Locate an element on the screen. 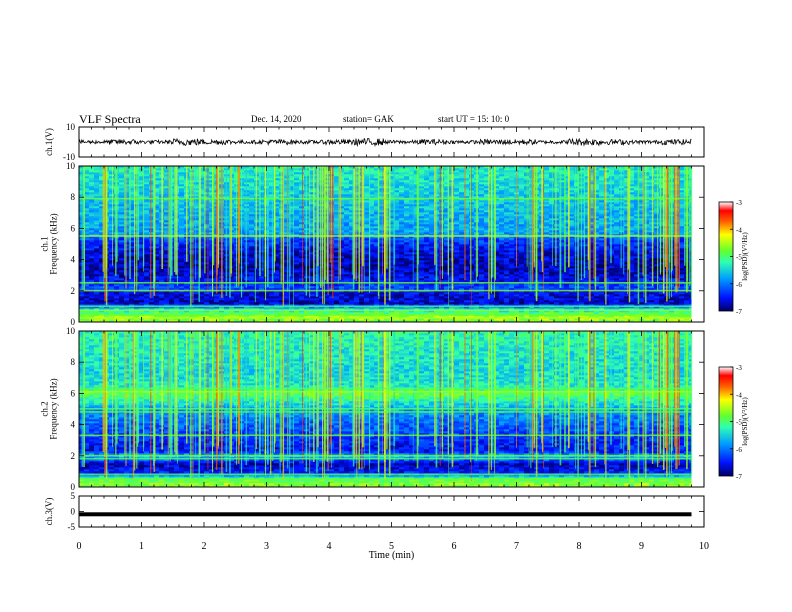  ch3-waveform-ytick-label: 0 is located at coordinates (73, 512).